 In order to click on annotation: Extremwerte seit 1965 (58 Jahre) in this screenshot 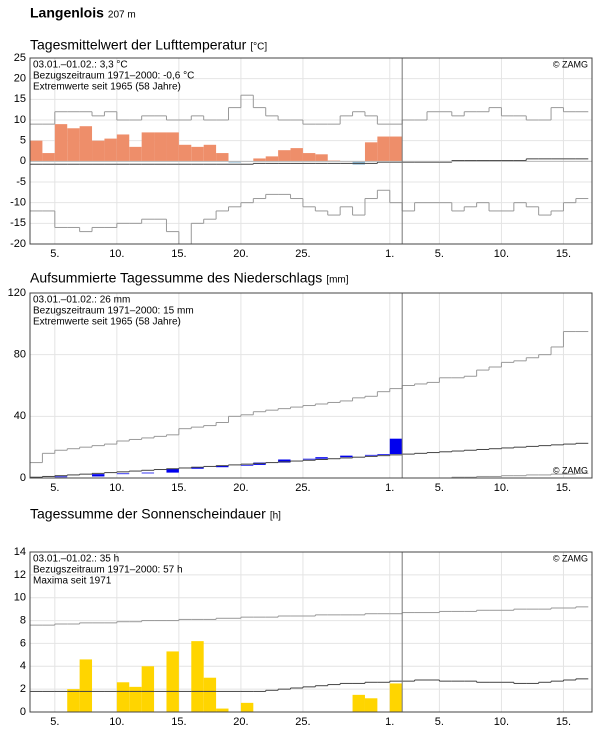, I will do `click(107, 322)`.